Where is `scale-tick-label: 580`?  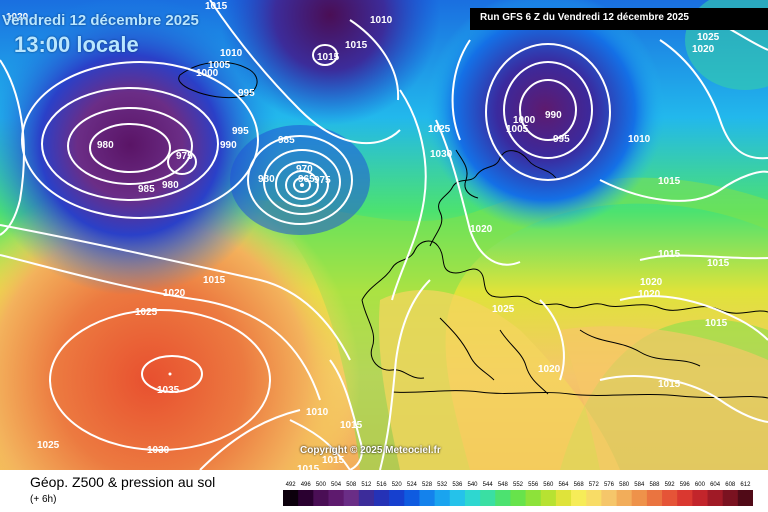 scale-tick-label: 580 is located at coordinates (624, 485).